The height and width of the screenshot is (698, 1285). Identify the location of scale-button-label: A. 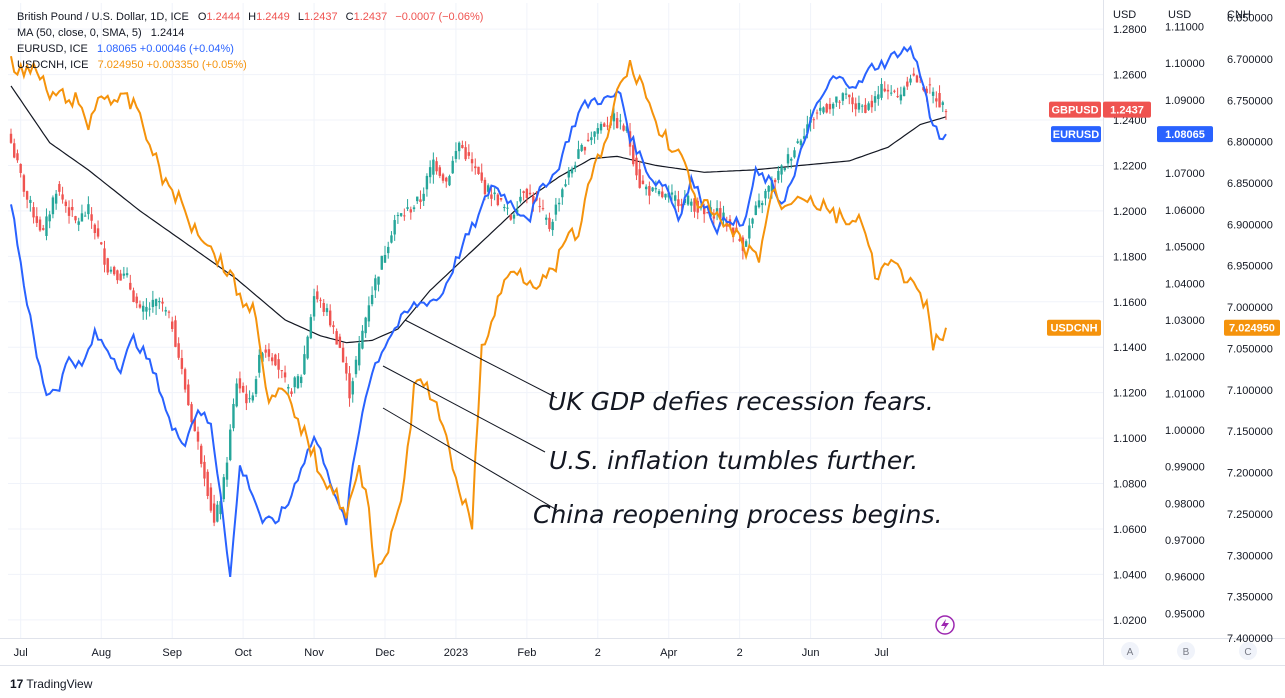
(1130, 652).